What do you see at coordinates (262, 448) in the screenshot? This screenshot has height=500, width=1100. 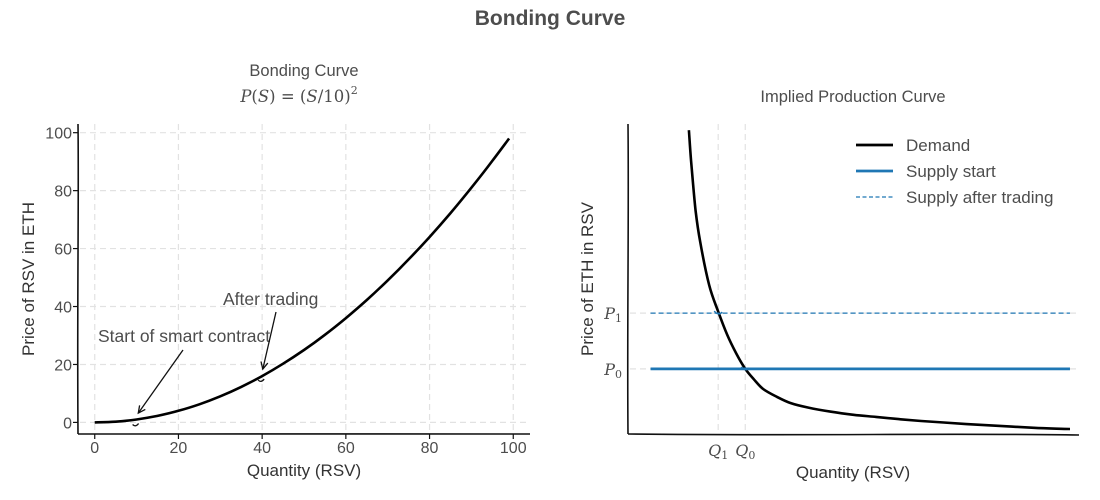 I see `left-x-tick-label: 40` at bounding box center [262, 448].